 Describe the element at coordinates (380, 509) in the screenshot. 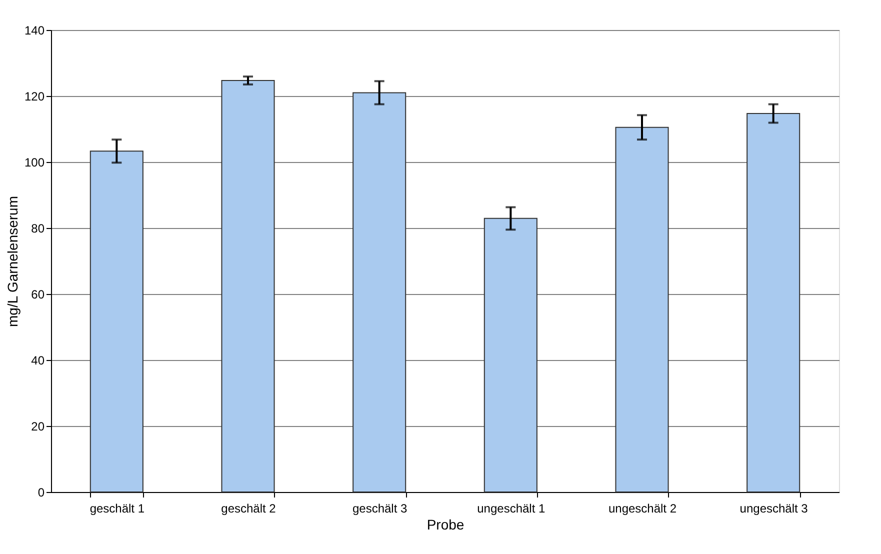

I see `x-tick-label: geschält 3` at that location.